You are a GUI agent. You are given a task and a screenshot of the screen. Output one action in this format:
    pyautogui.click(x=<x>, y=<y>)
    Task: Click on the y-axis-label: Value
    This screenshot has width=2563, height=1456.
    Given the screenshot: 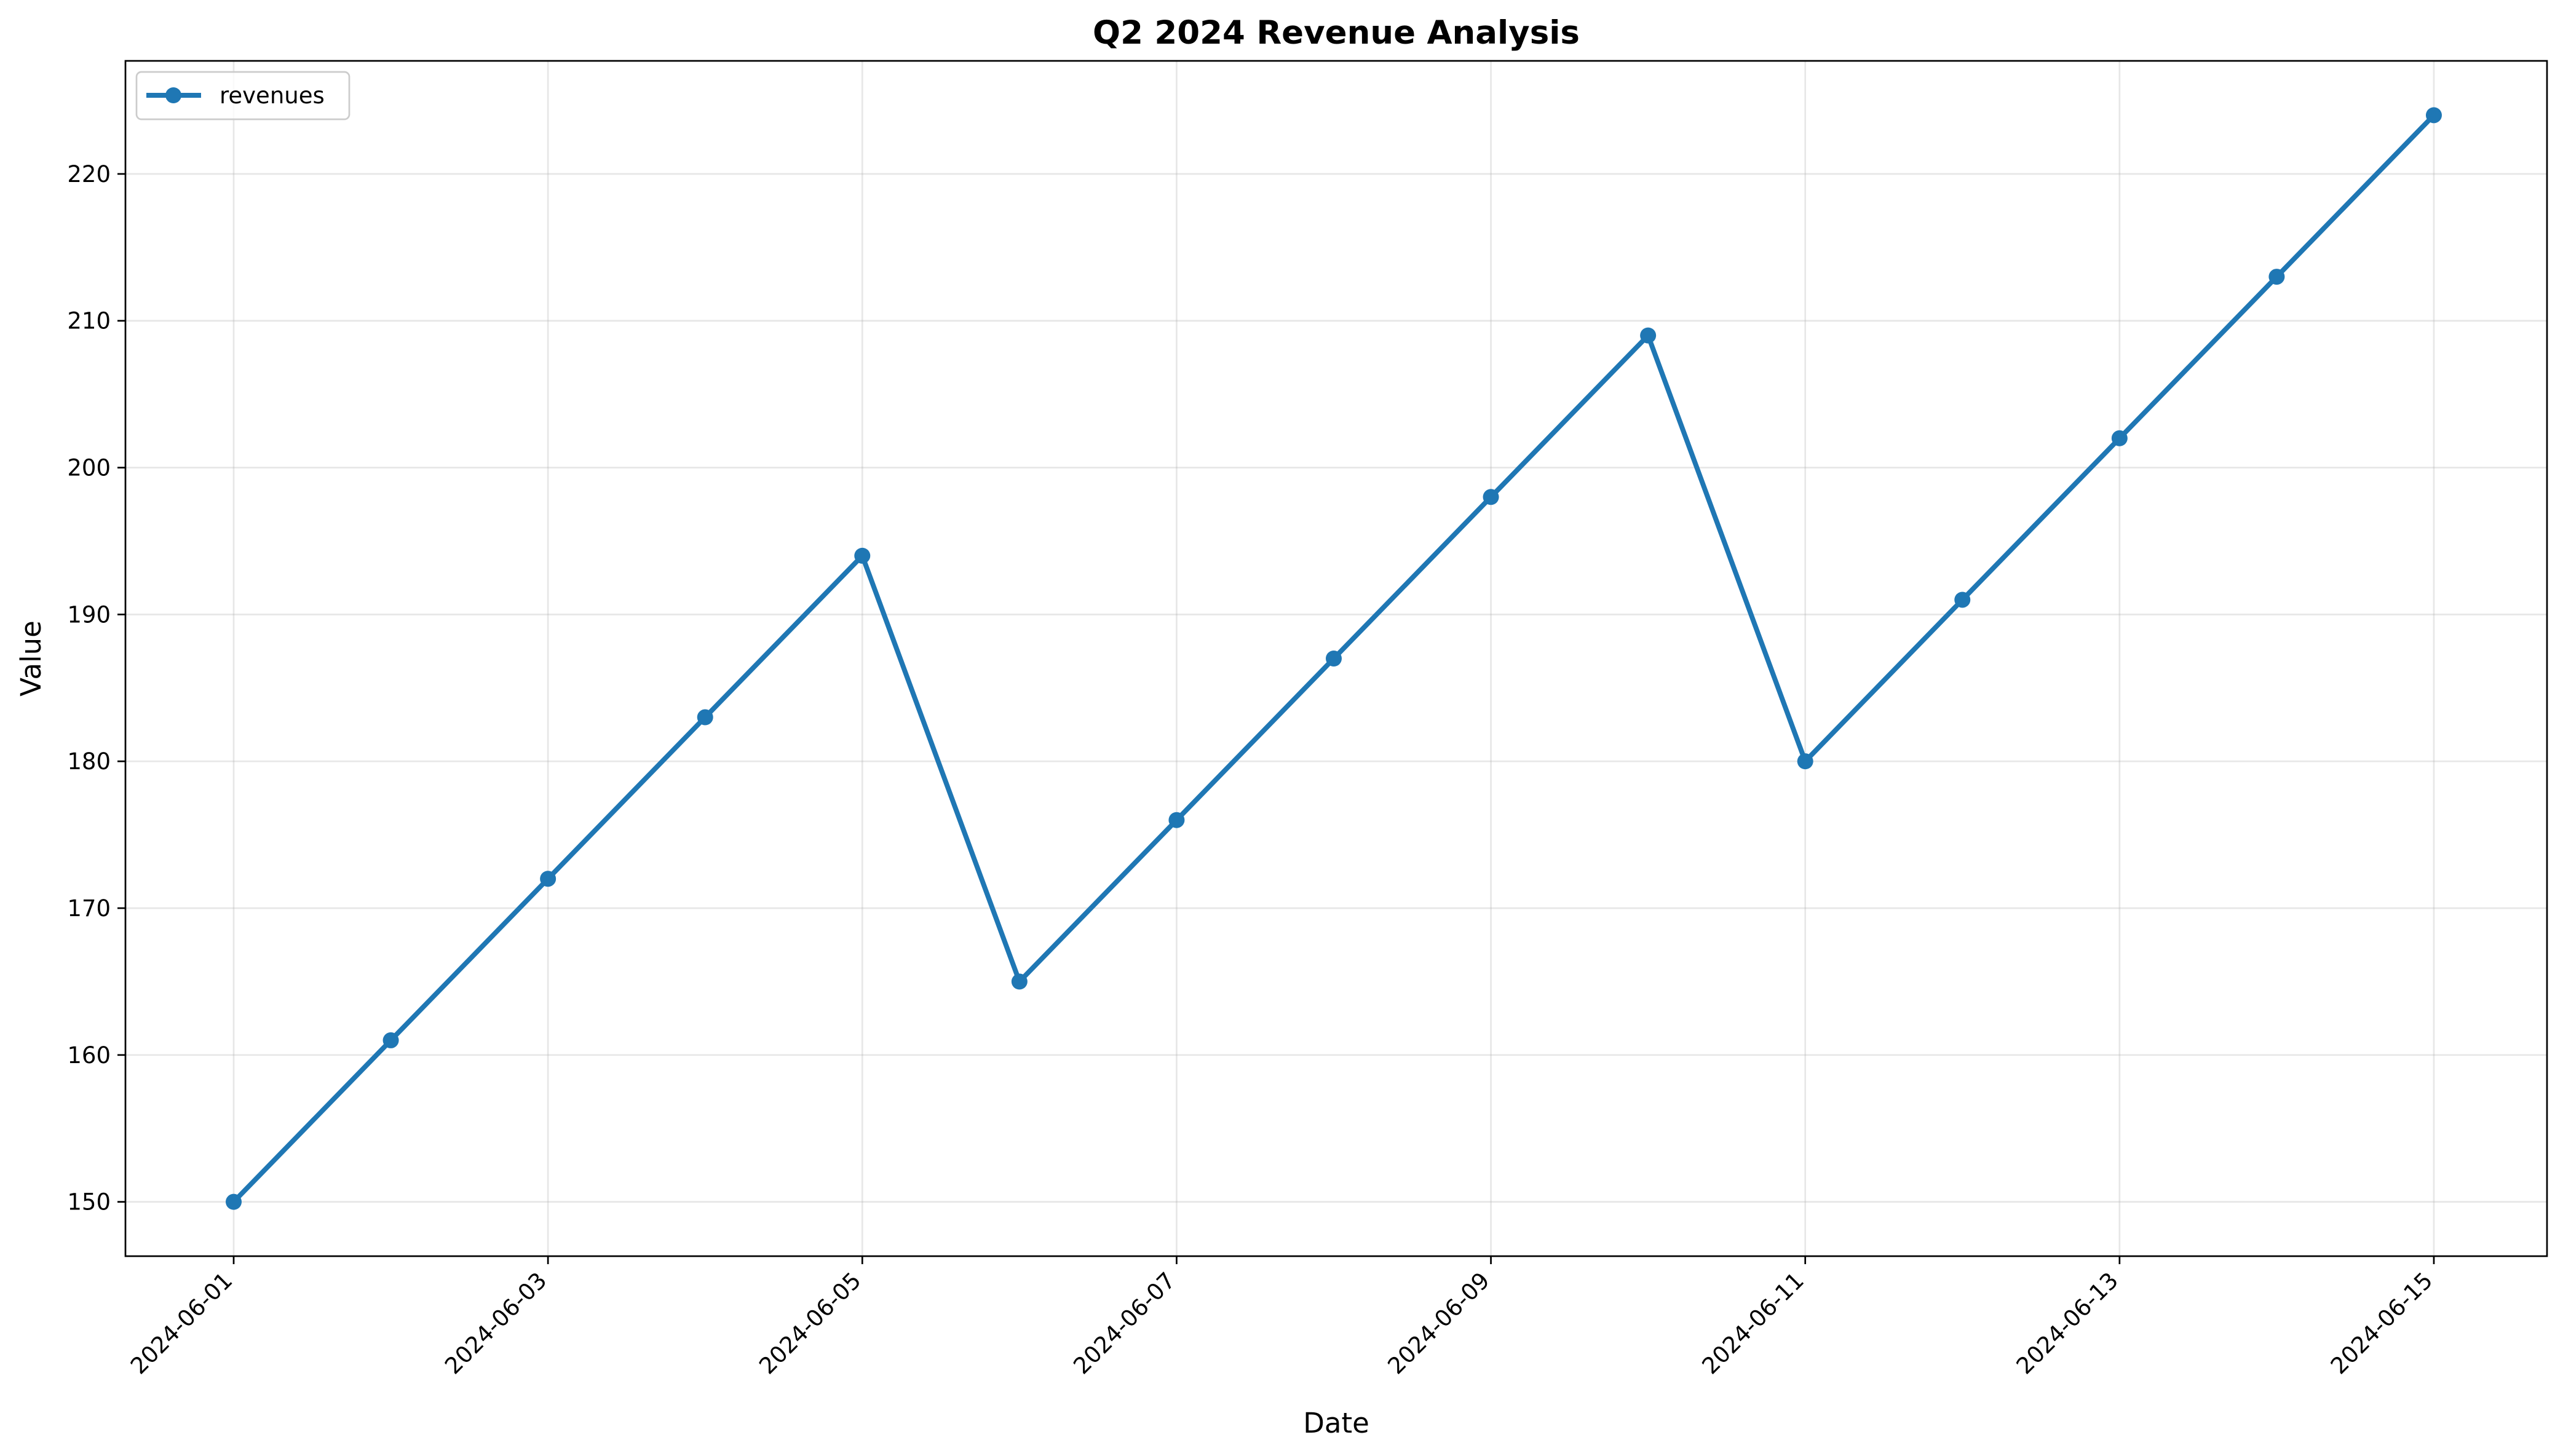 What is the action you would take?
    pyautogui.click(x=31, y=659)
    